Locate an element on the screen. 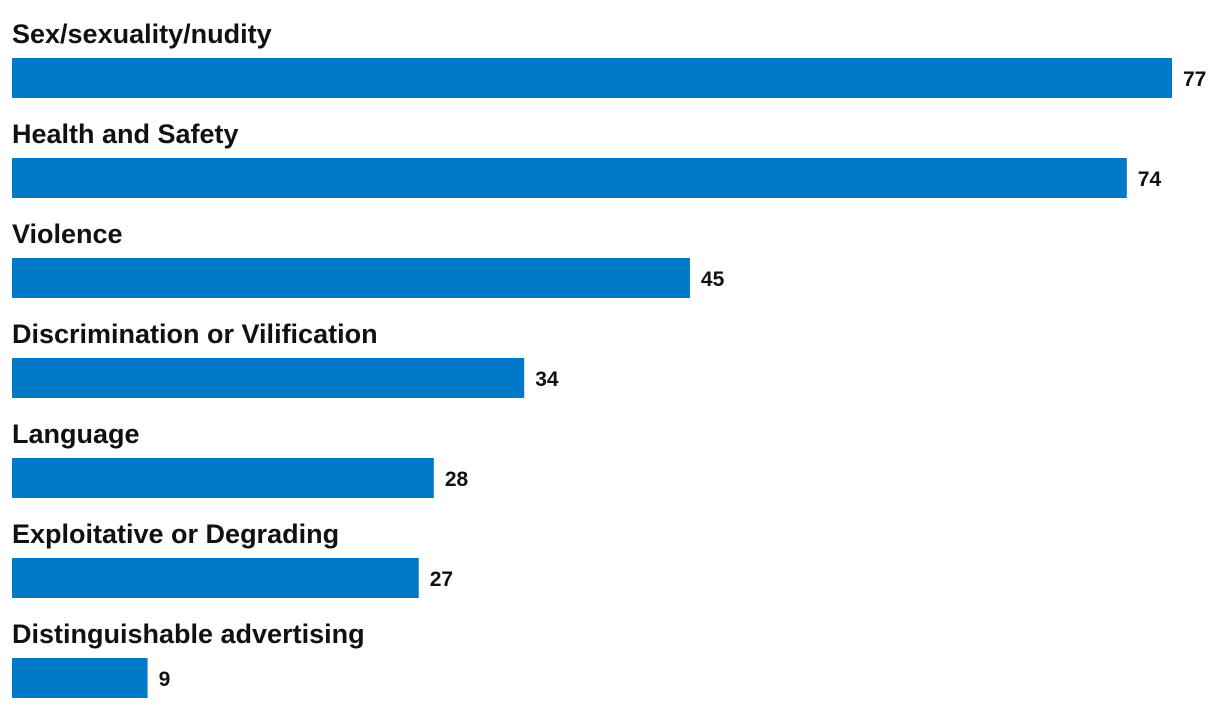 The height and width of the screenshot is (708, 1220). bar-group-health-and-safety: Health and Safety 74 is located at coordinates (586, 158).